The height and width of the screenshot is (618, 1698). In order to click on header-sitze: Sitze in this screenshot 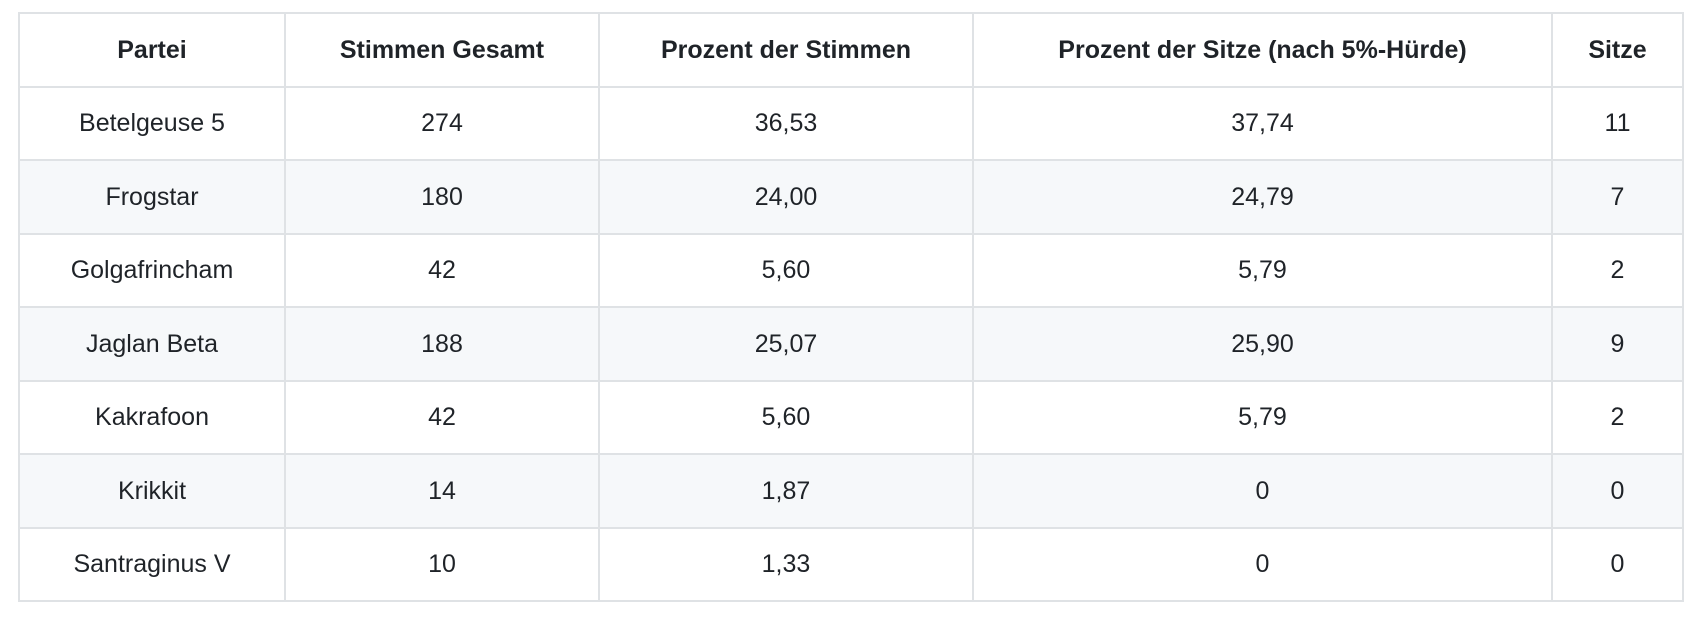, I will do `click(1617, 50)`.